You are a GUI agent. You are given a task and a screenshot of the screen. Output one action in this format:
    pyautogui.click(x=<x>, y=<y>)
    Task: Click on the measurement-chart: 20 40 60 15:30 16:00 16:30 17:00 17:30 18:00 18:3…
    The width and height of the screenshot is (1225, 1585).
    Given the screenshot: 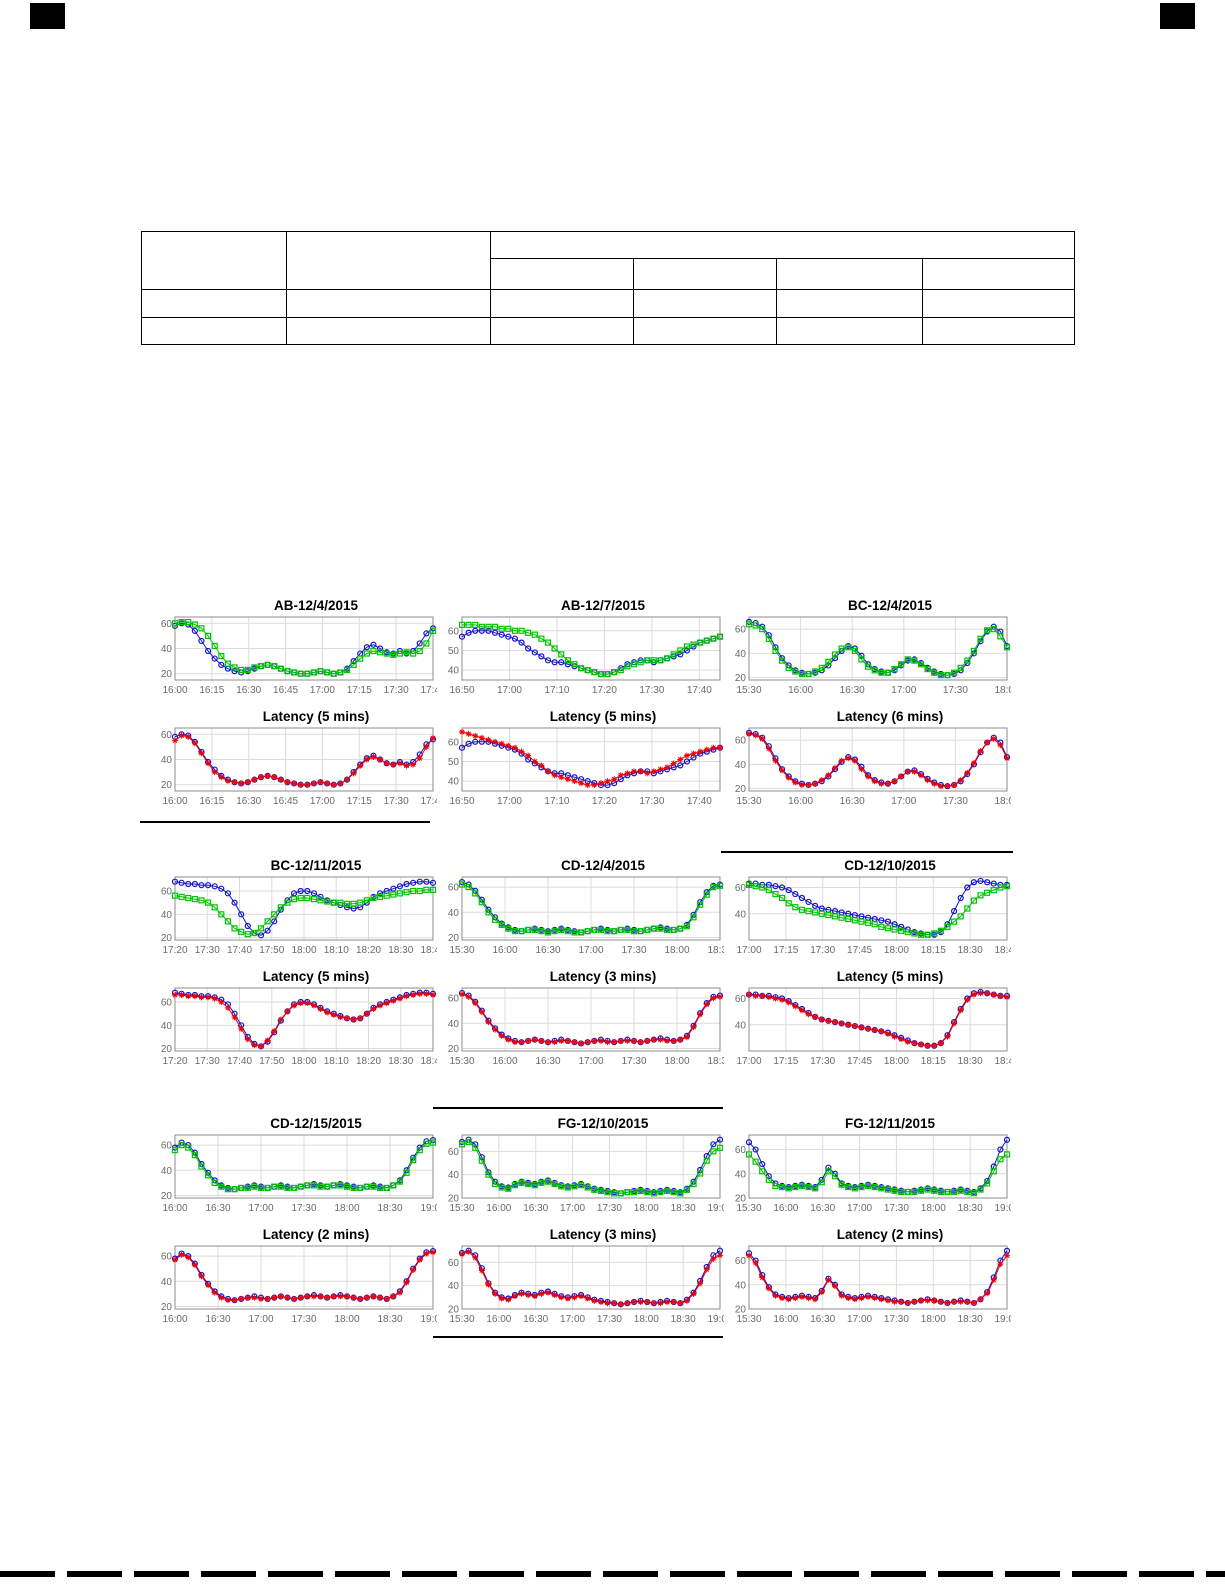 What is the action you would take?
    pyautogui.click(x=873, y=1174)
    